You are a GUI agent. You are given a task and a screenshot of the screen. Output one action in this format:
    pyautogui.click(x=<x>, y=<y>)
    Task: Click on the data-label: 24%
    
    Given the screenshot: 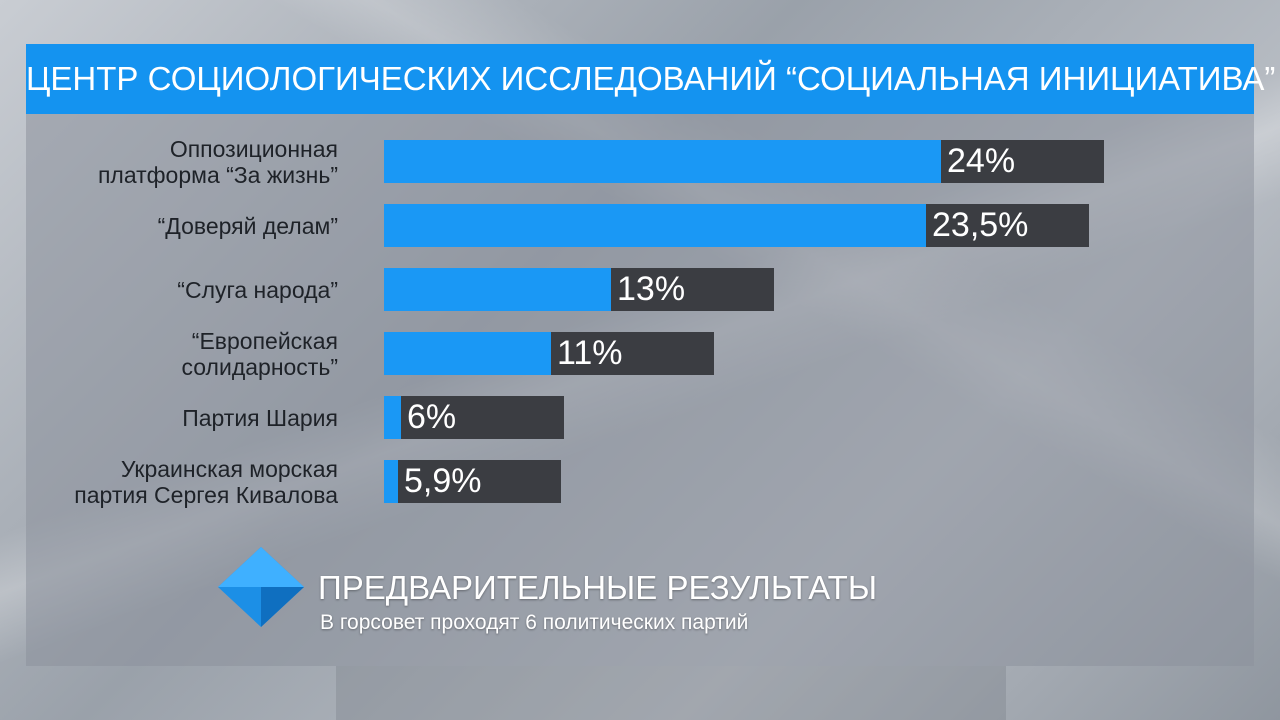 What is the action you would take?
    pyautogui.click(x=981, y=161)
    